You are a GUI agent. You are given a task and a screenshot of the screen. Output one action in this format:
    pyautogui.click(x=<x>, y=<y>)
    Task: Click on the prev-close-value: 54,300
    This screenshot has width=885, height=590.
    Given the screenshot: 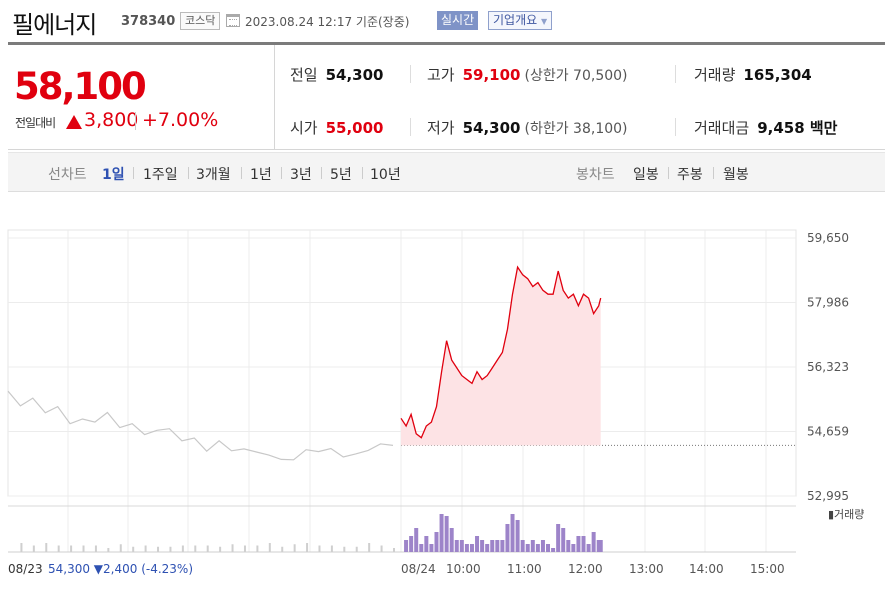 What is the action you would take?
    pyautogui.click(x=354, y=75)
    